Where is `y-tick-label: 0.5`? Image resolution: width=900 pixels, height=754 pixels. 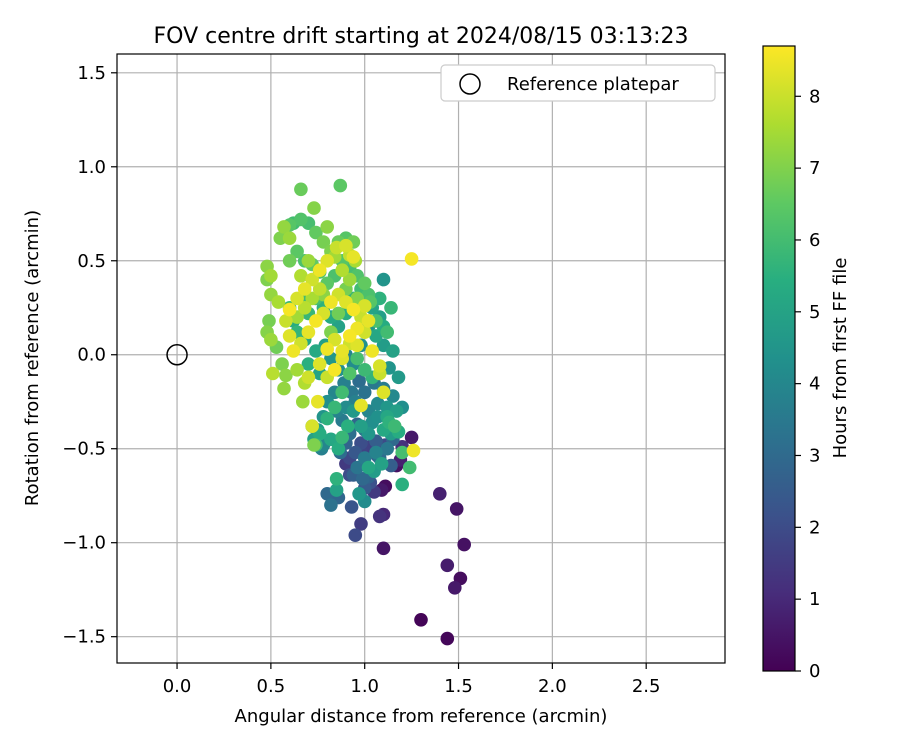
y-tick-label: 0.5 is located at coordinates (91, 261).